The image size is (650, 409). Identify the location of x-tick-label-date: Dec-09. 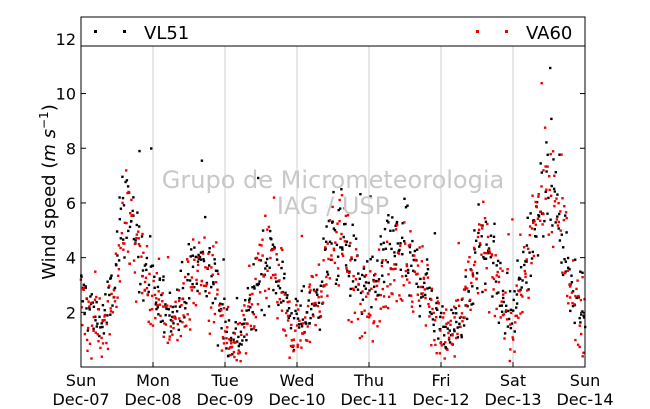
(224, 399).